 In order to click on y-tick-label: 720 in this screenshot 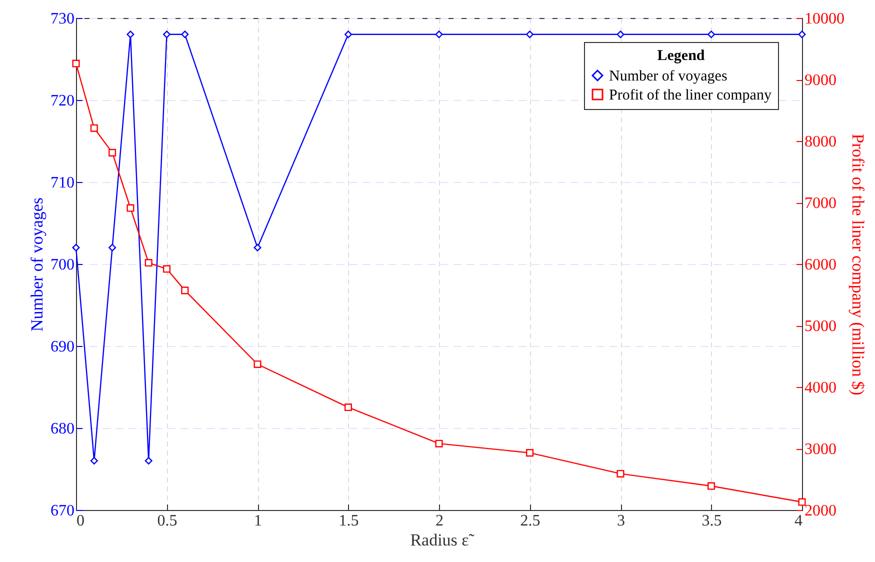, I will do `click(62, 101)`.